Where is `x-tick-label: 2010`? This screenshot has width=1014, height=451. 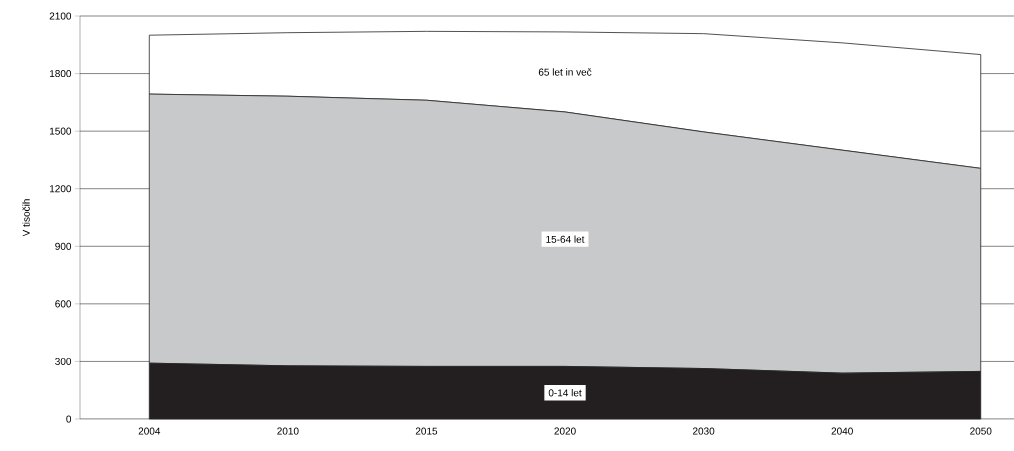 x-tick-label: 2010 is located at coordinates (288, 431).